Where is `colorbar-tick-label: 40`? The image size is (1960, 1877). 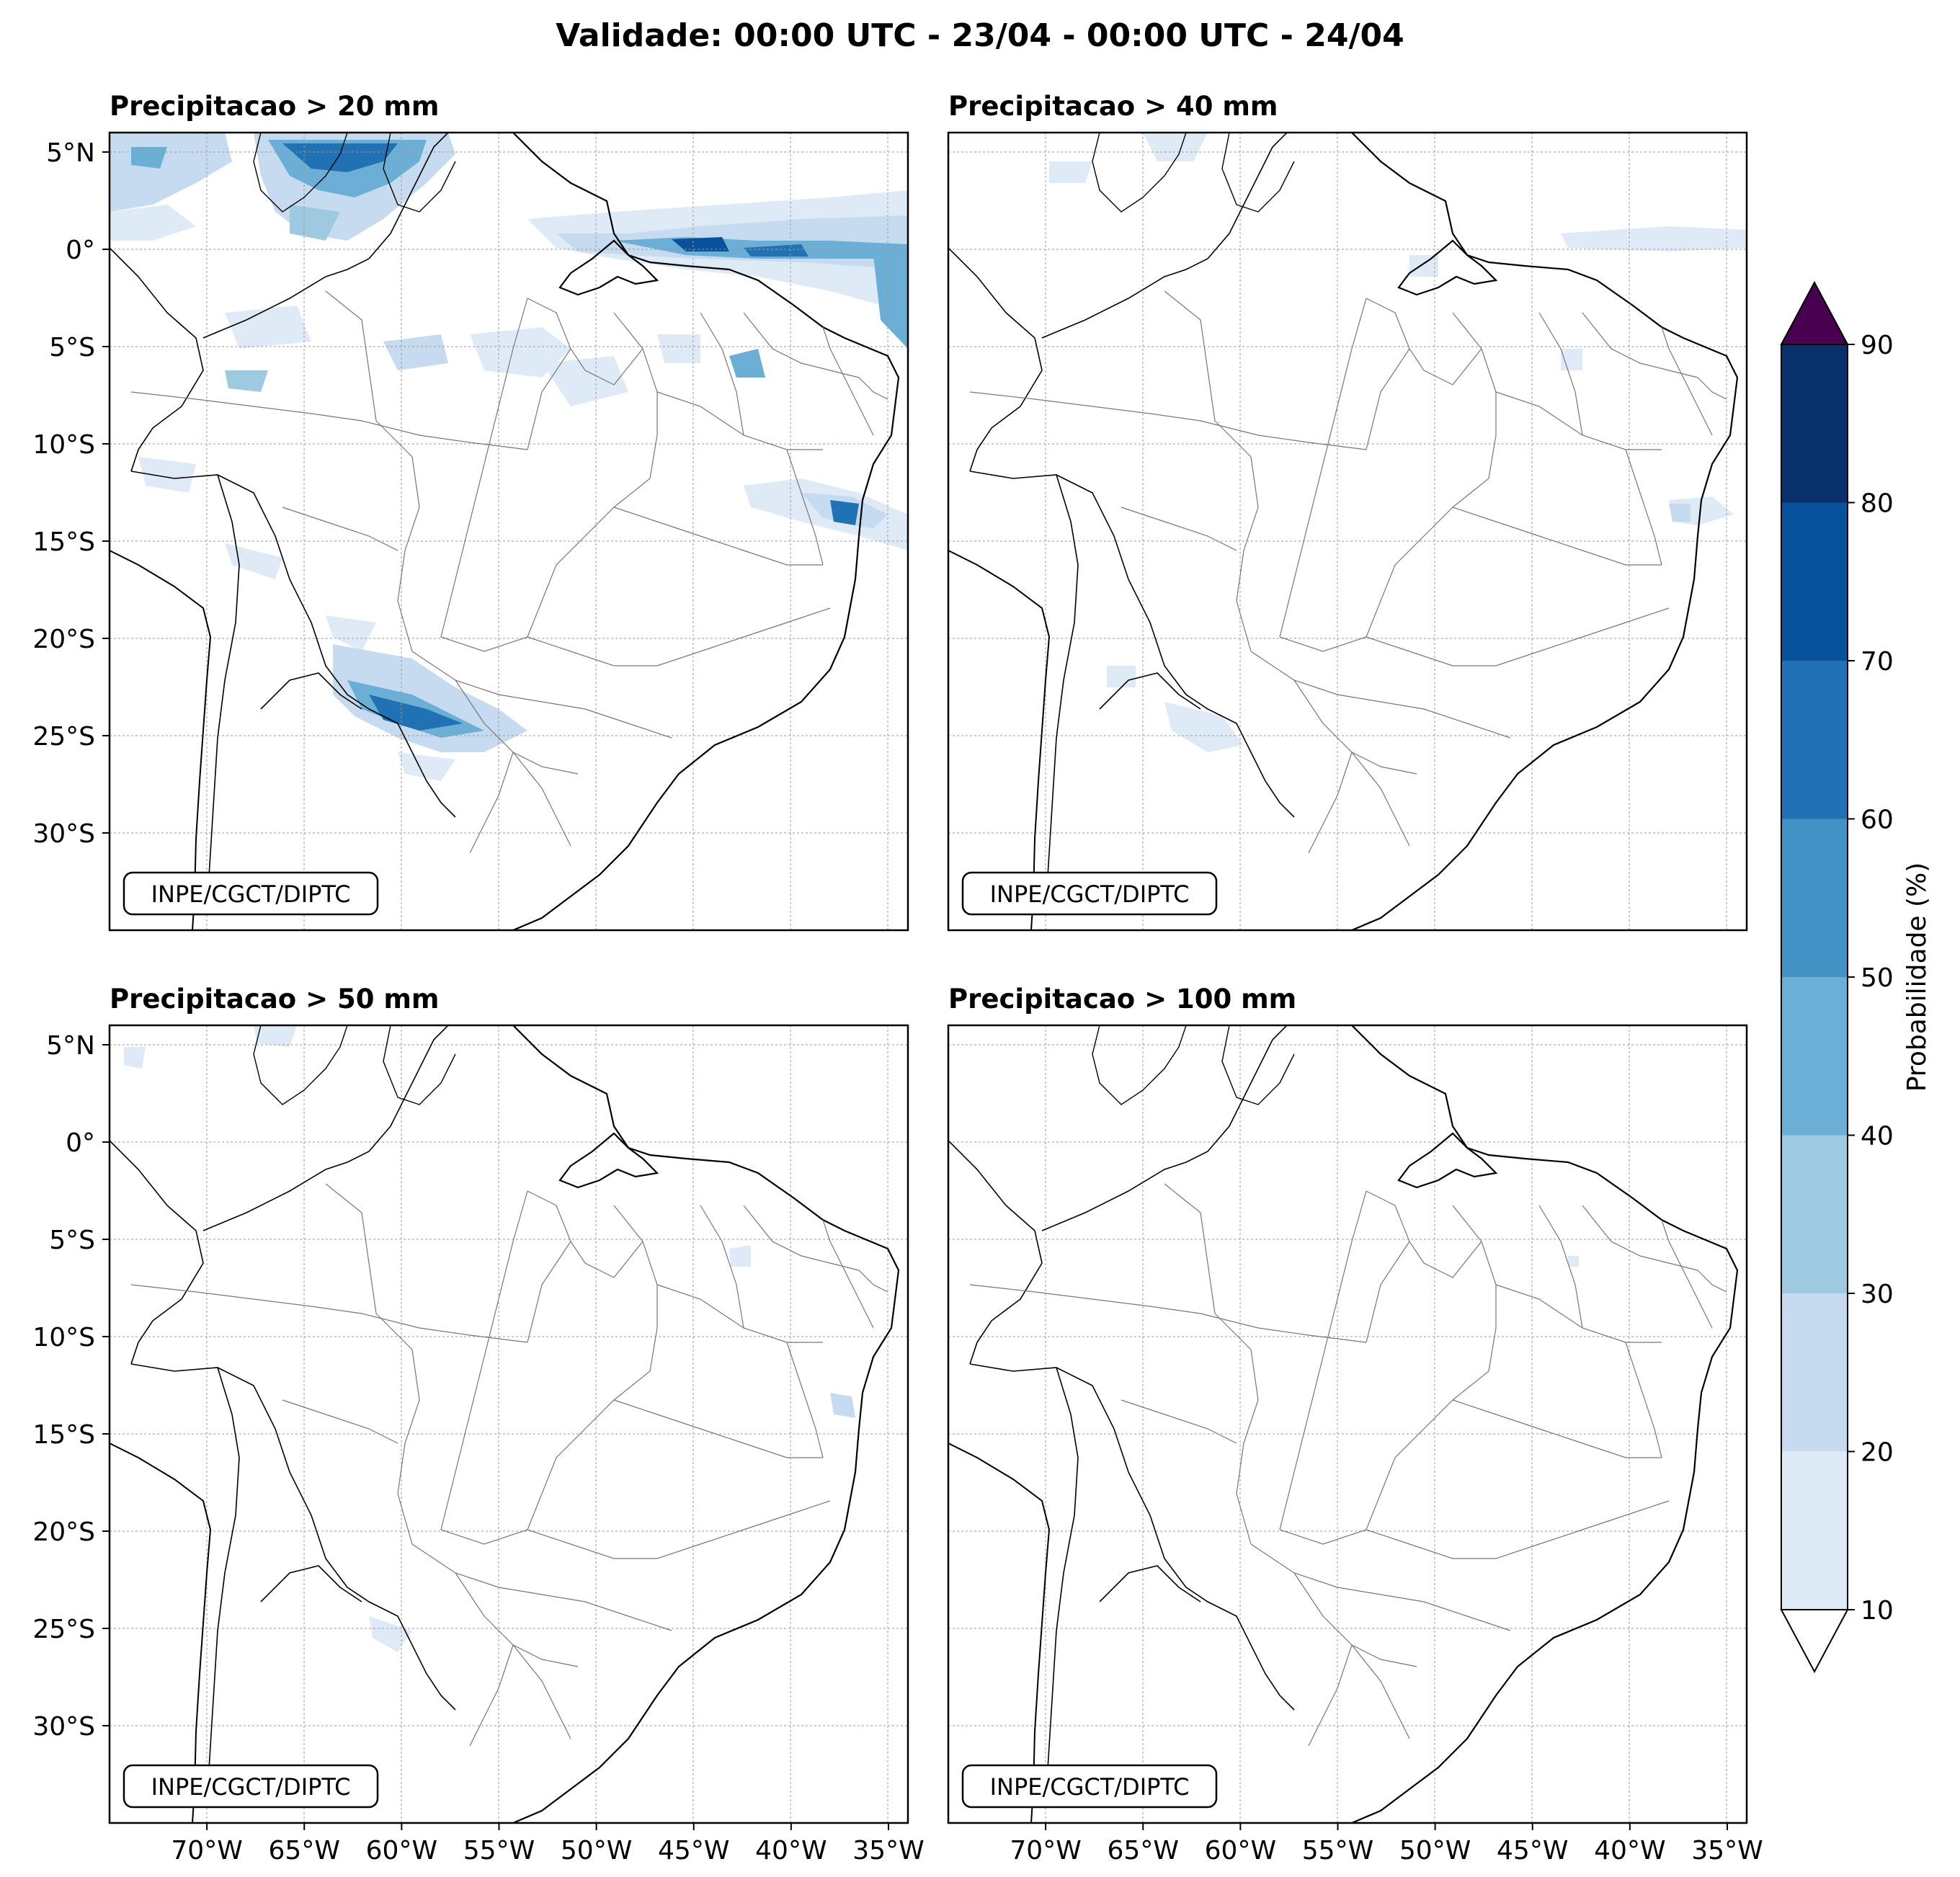 colorbar-tick-label: 40 is located at coordinates (1877, 1136).